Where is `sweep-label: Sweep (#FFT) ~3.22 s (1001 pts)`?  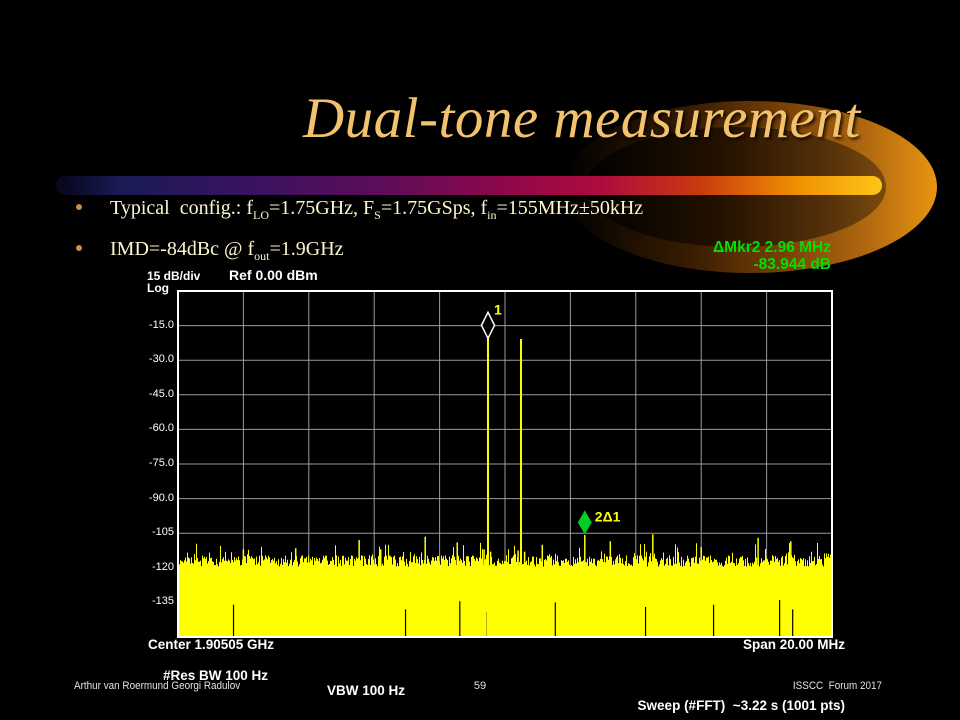
sweep-label: Sweep (#FFT) ~3.22 s (1001 pts) is located at coordinates (741, 705).